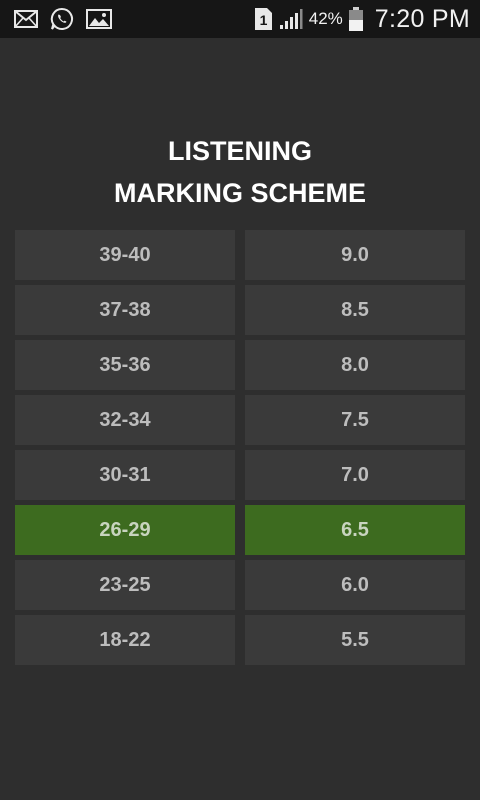 This screenshot has width=480, height=800. Describe the element at coordinates (125, 365) in the screenshot. I see `score-range-cell: 35-36` at that location.